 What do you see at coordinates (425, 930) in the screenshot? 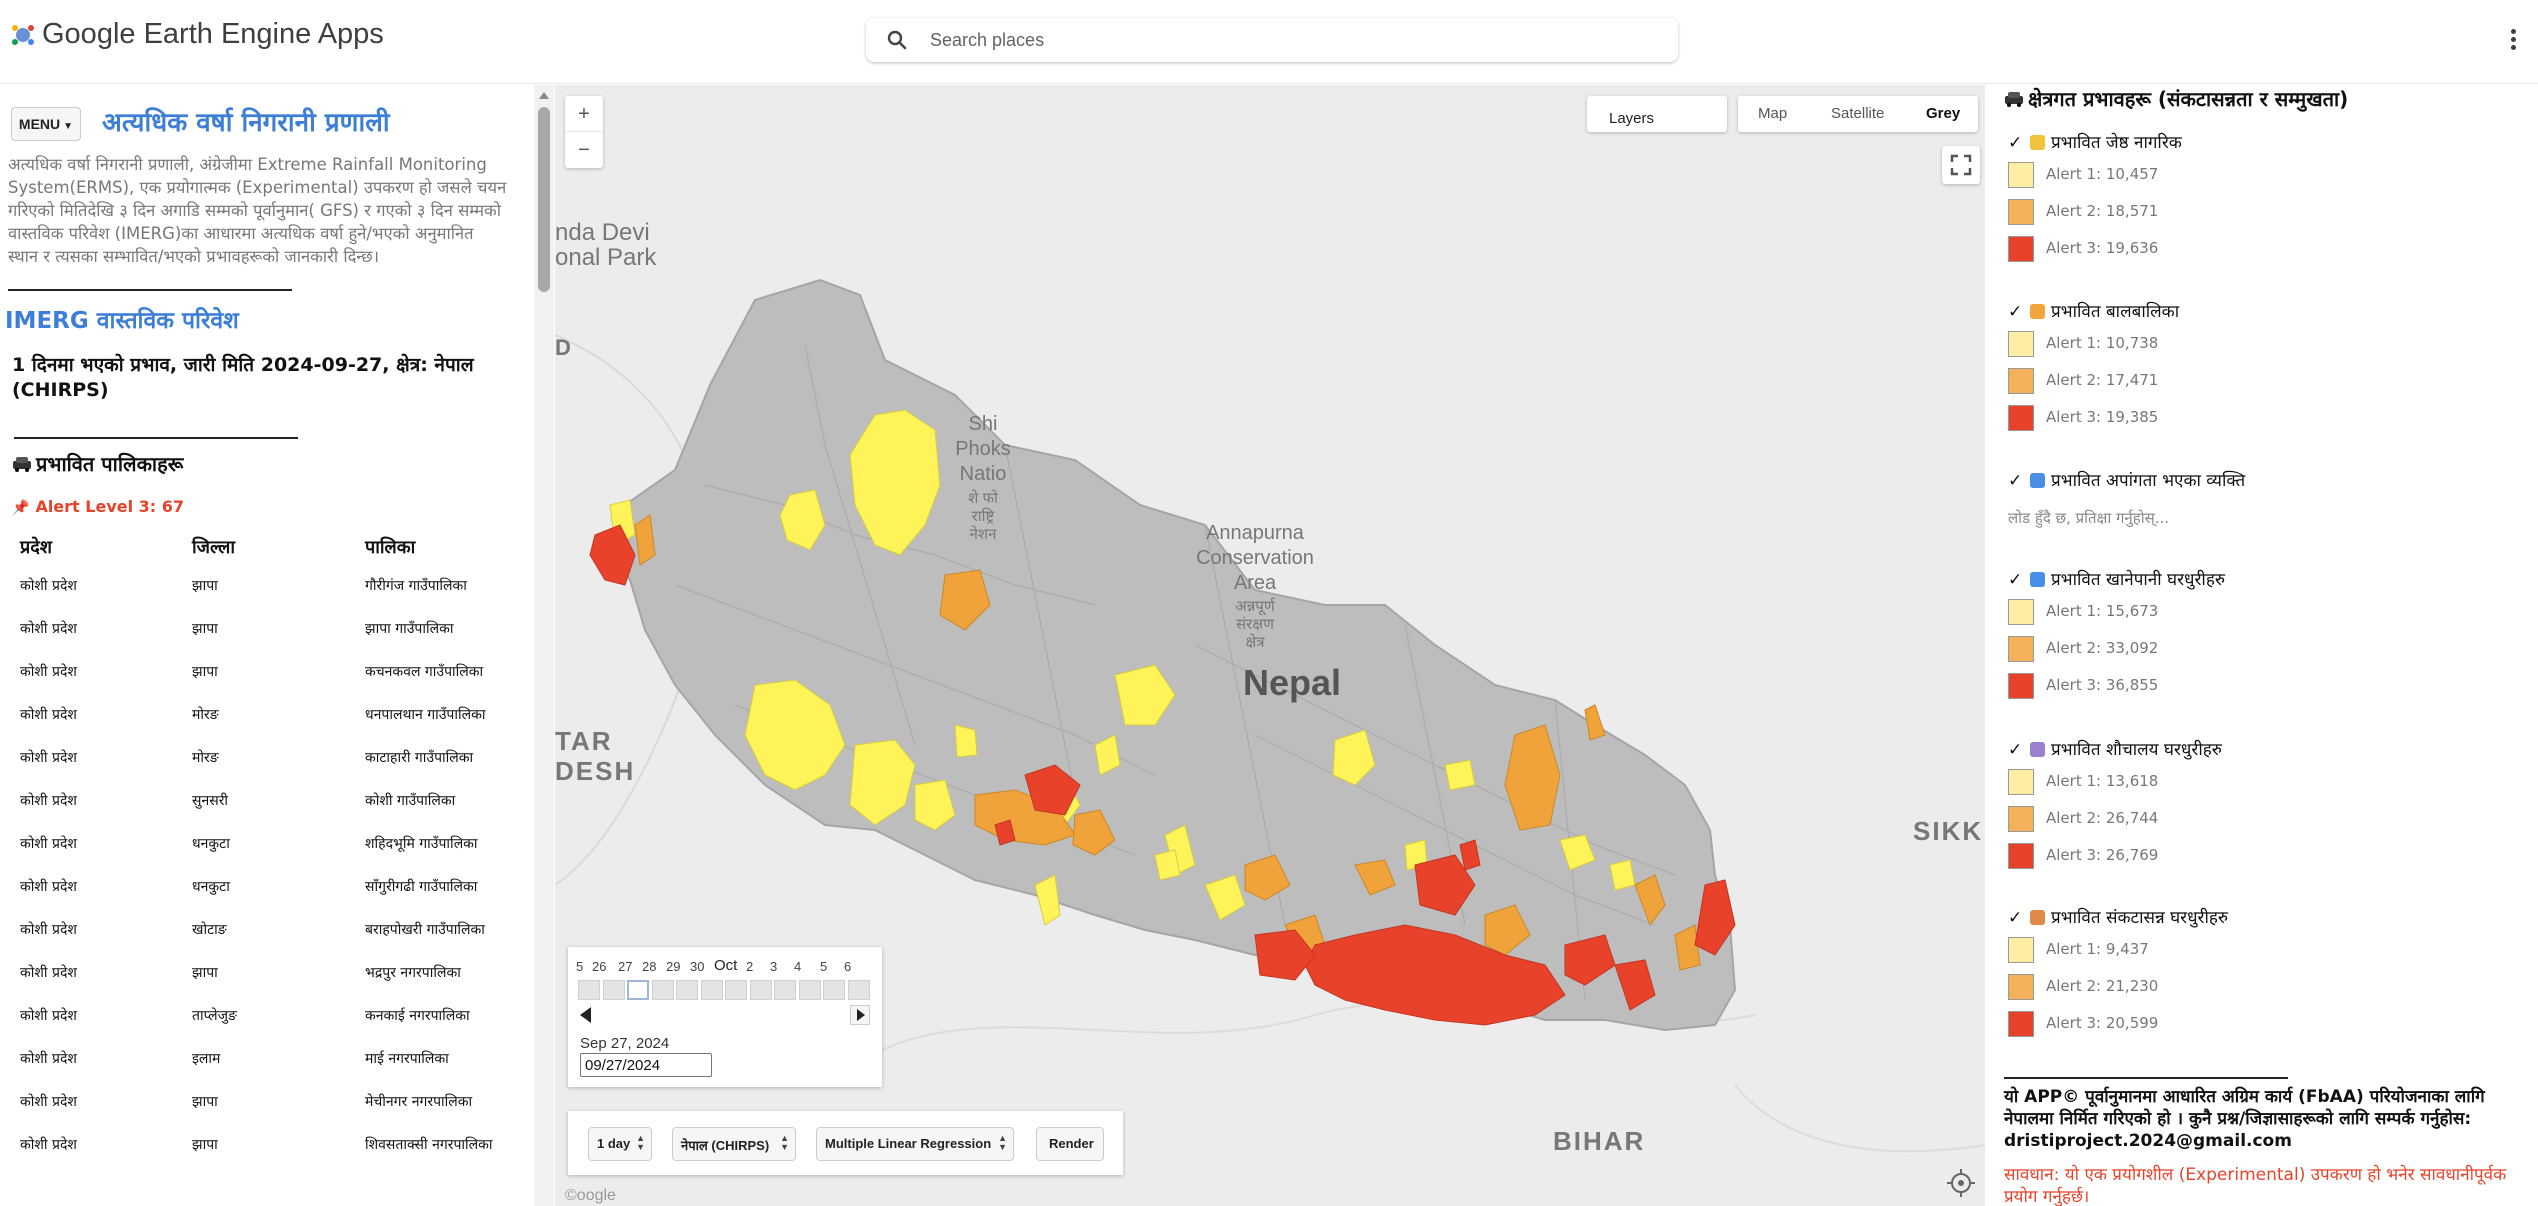
I see `municipality-cell: बराहपोखरी गाउँपालिका` at bounding box center [425, 930].